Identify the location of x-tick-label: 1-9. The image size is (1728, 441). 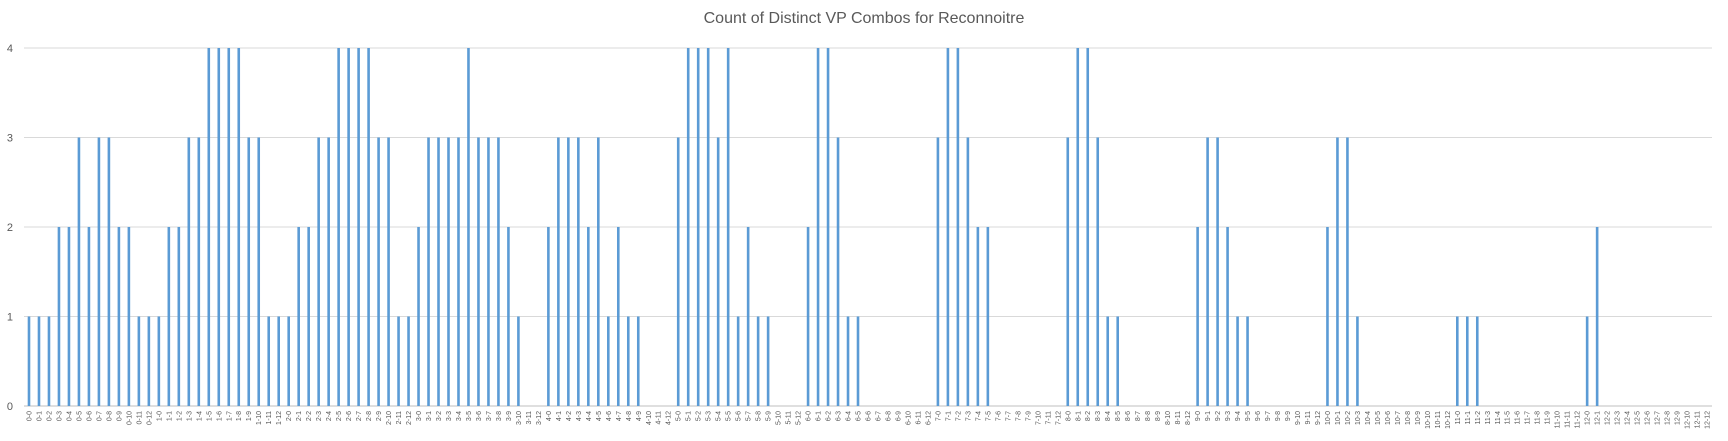
(249, 416).